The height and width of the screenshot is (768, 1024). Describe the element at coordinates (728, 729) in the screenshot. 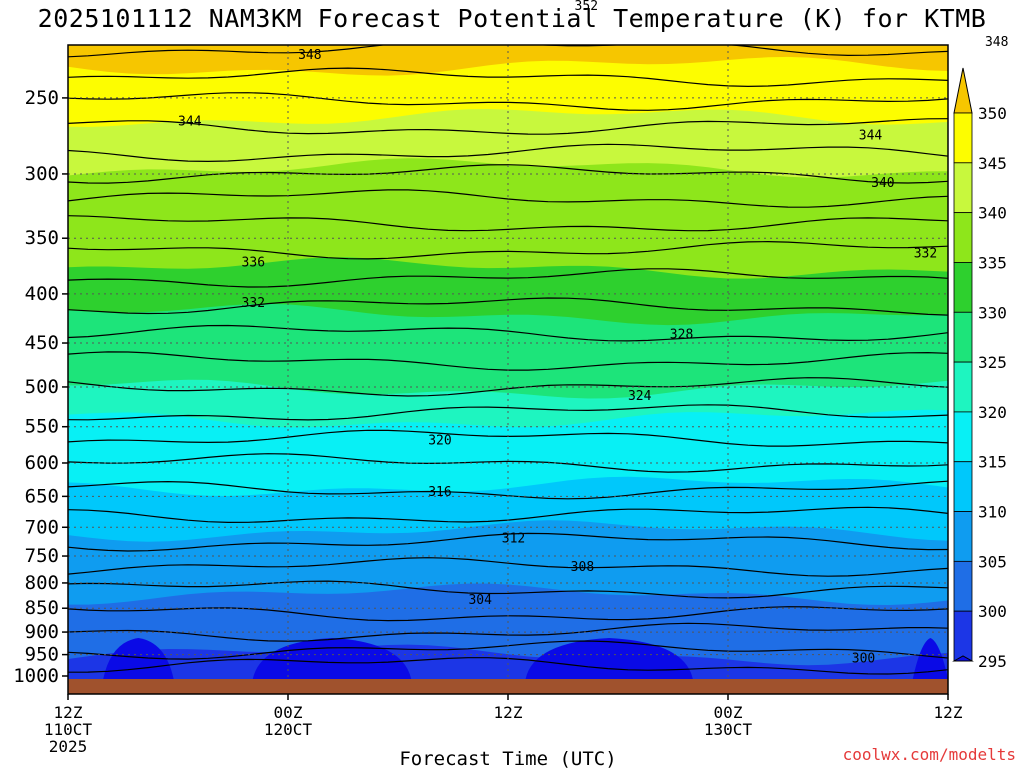

I see `x-tick-label: 130CT` at that location.